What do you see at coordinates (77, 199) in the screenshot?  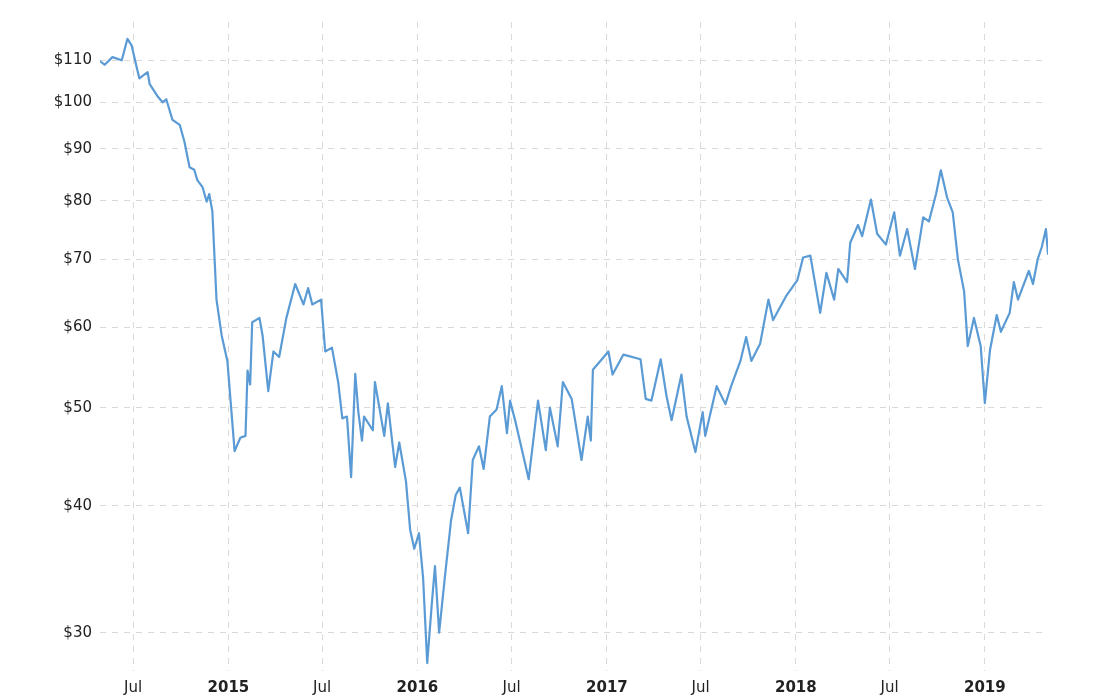 I see `y-tick-label: $80` at bounding box center [77, 199].